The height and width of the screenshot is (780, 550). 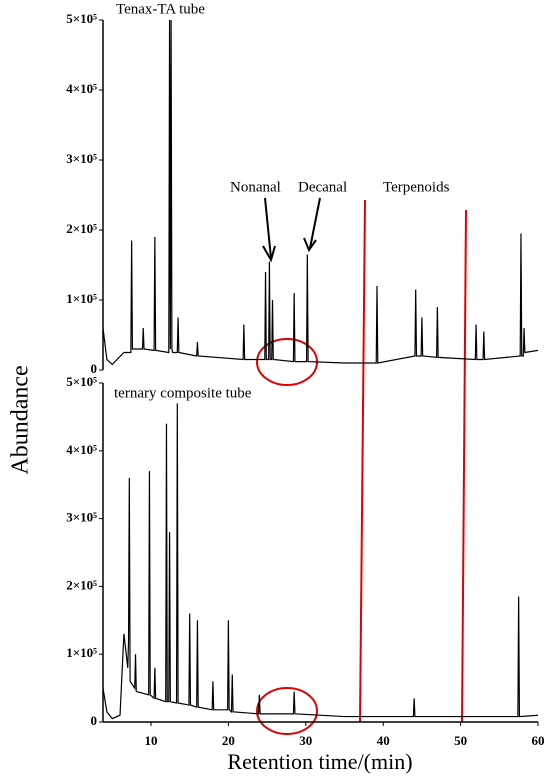 I want to click on x-tick-label: 60, so click(x=538, y=740).